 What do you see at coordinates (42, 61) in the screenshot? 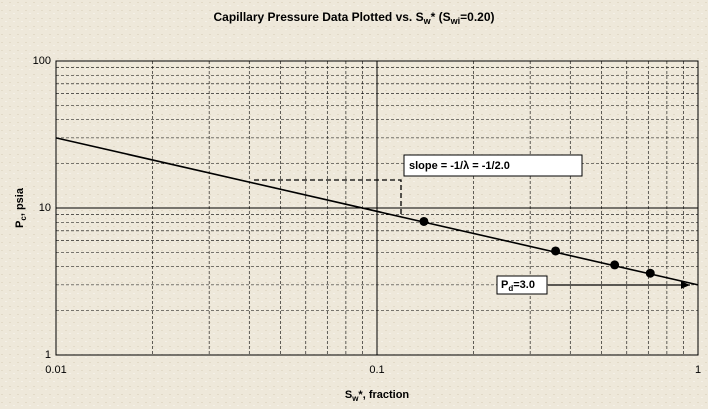
I see `y-tick-label: 100` at bounding box center [42, 61].